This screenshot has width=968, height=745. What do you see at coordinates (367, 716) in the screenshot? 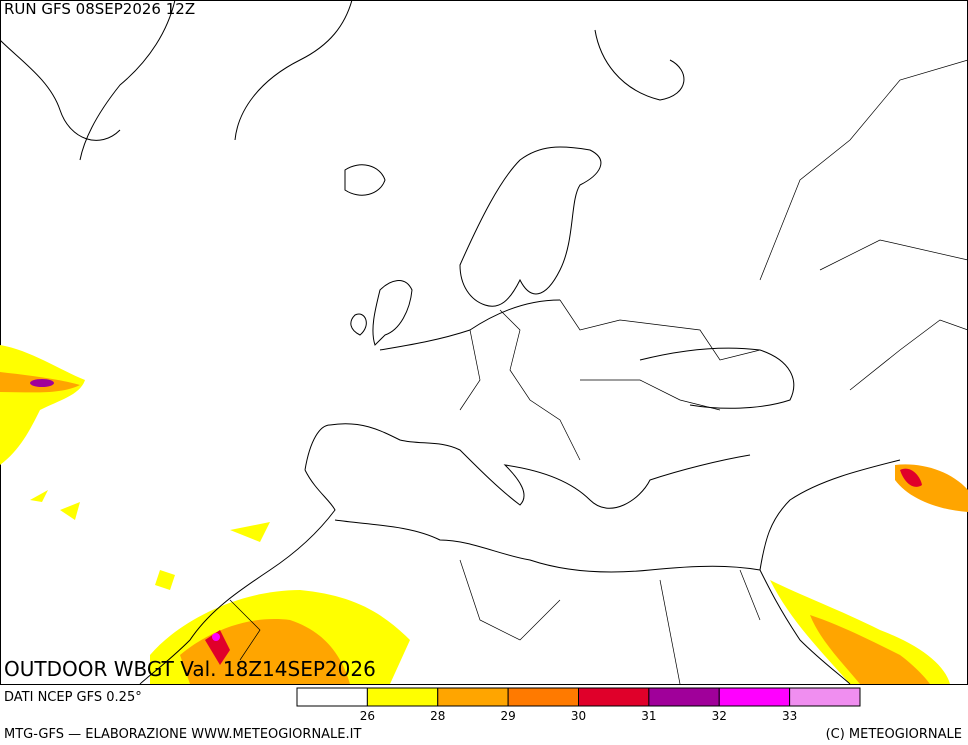
I see `legend-tick-label: 26` at bounding box center [367, 716].